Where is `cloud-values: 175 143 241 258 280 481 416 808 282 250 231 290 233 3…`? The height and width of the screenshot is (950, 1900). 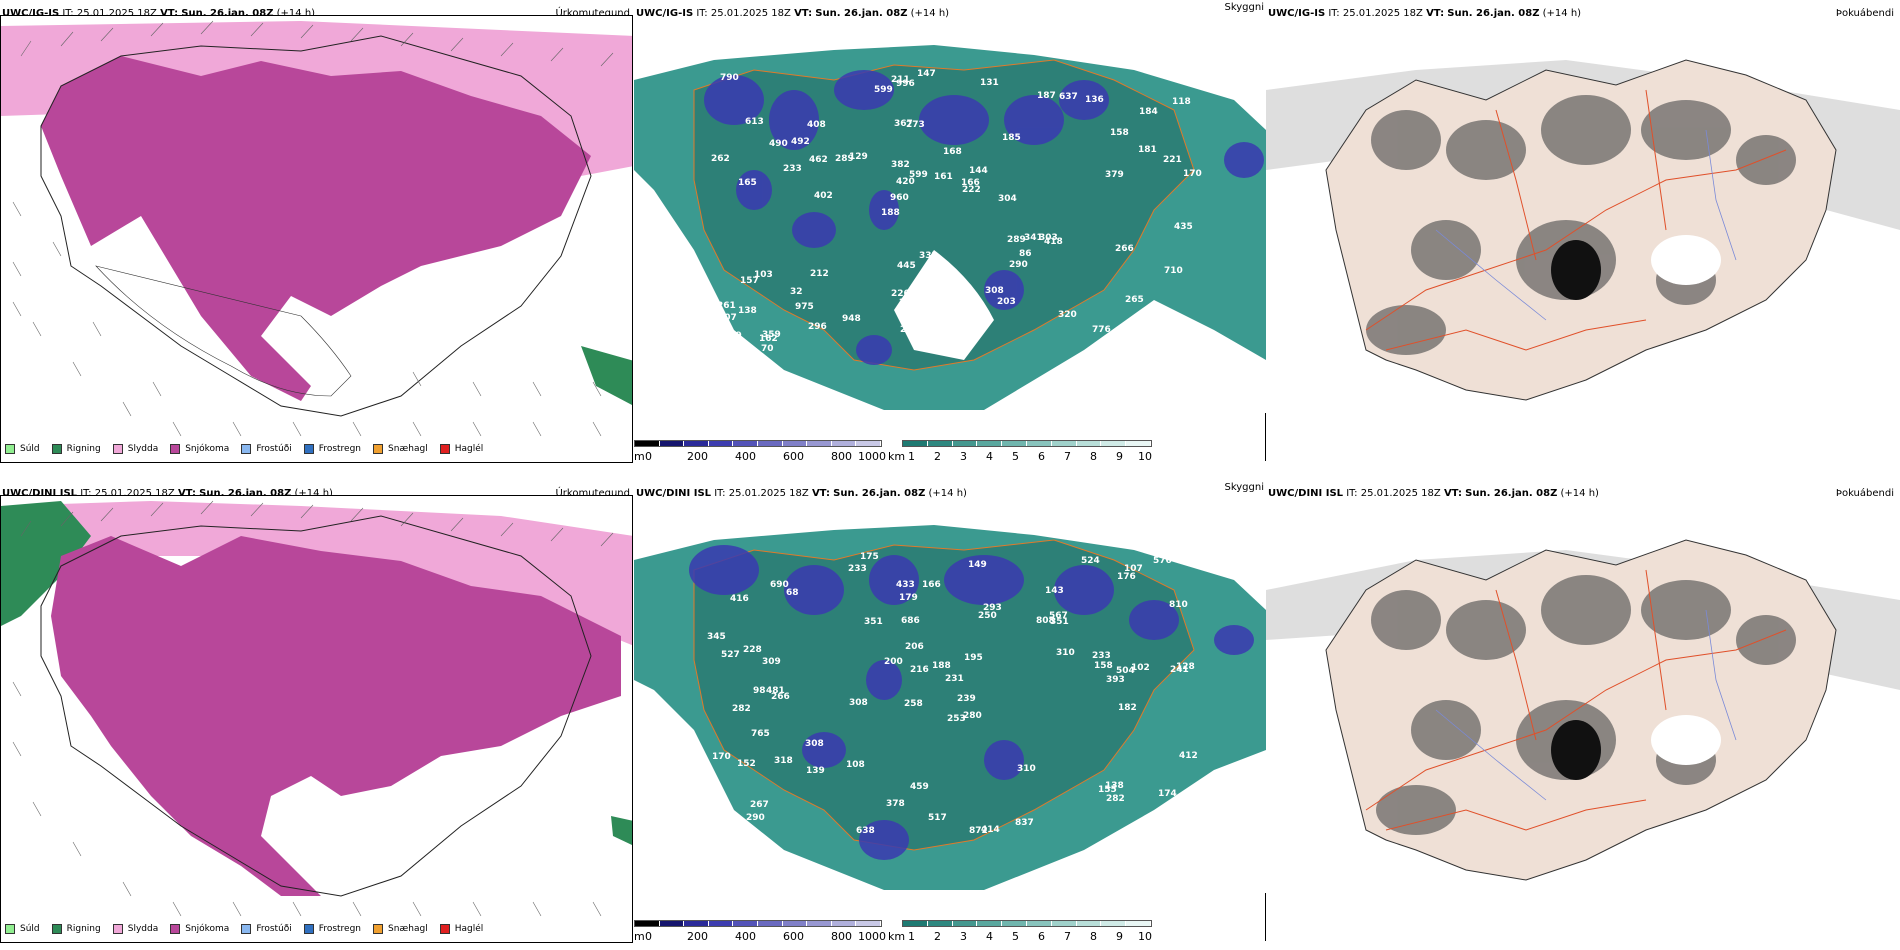 cloud-values: 175 143 241 258 280 481 416 808 282 250 231 290 233 3… is located at coordinates (952, 694).